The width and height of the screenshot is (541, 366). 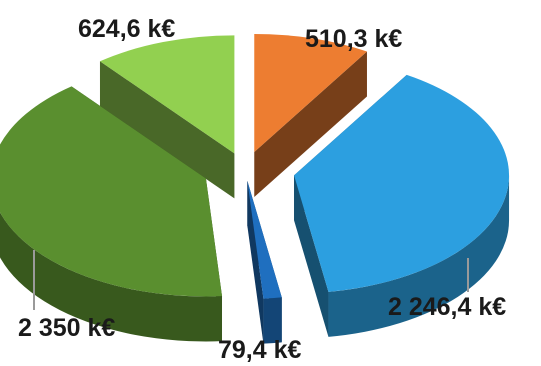 I want to click on slice-label-79-4: 79,4 k€, so click(x=260, y=350).